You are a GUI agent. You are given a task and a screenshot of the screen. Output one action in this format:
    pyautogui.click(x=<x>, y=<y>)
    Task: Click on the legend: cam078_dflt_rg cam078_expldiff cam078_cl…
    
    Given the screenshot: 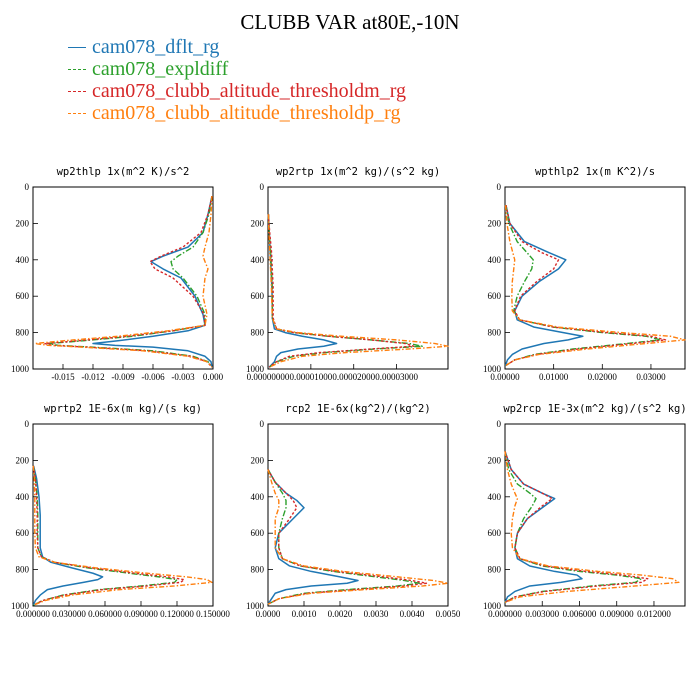 What is the action you would take?
    pyautogui.click(x=237, y=80)
    